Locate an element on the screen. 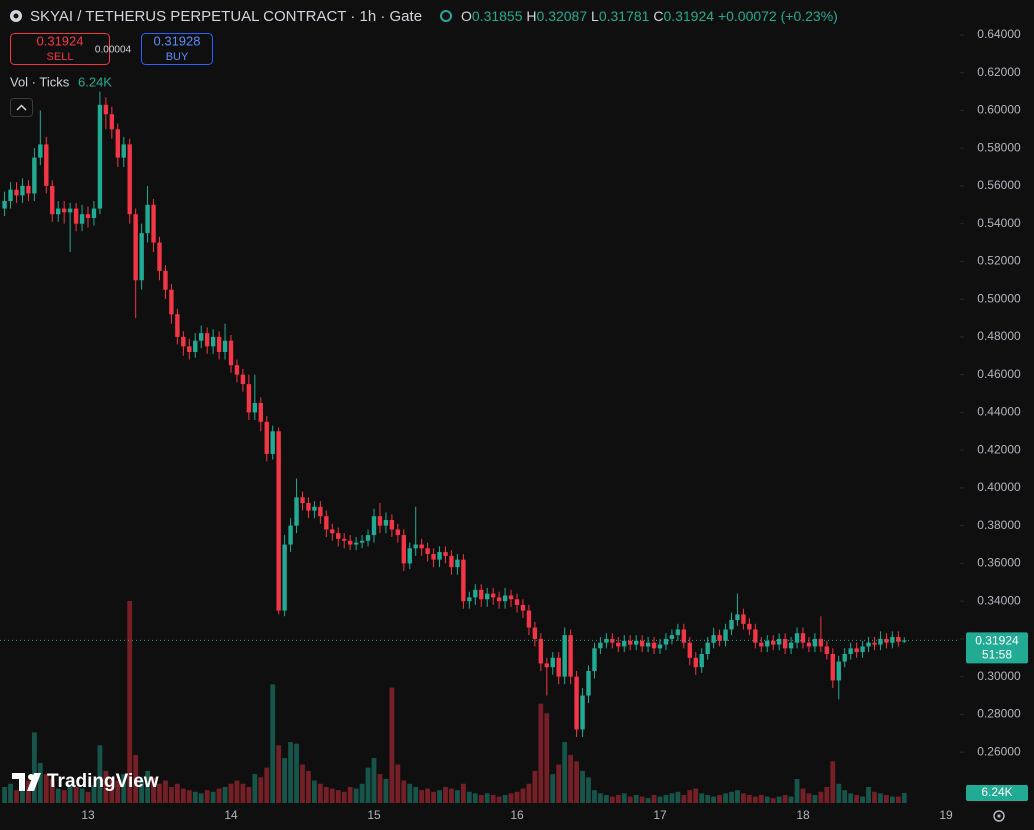 The height and width of the screenshot is (830, 1034). ohlc-label: L is located at coordinates (595, 16).